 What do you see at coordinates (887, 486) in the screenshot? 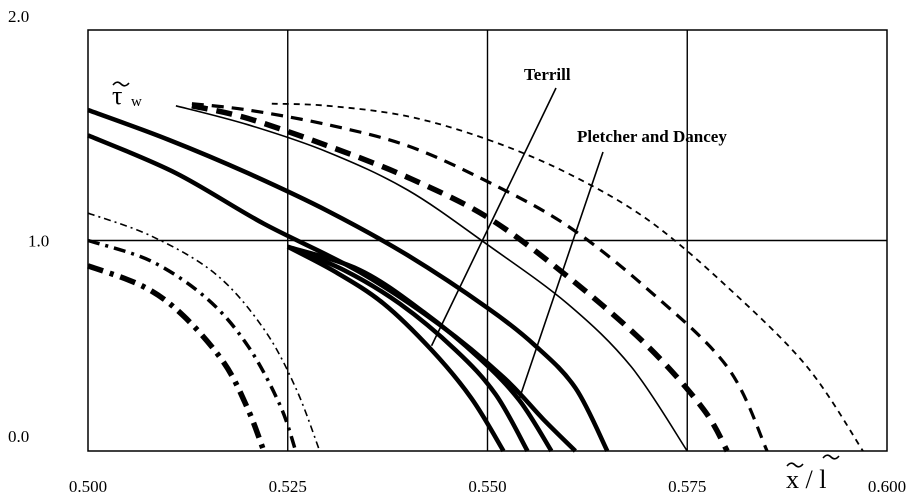
I see `x-tick-label-4: 0.600` at bounding box center [887, 486].